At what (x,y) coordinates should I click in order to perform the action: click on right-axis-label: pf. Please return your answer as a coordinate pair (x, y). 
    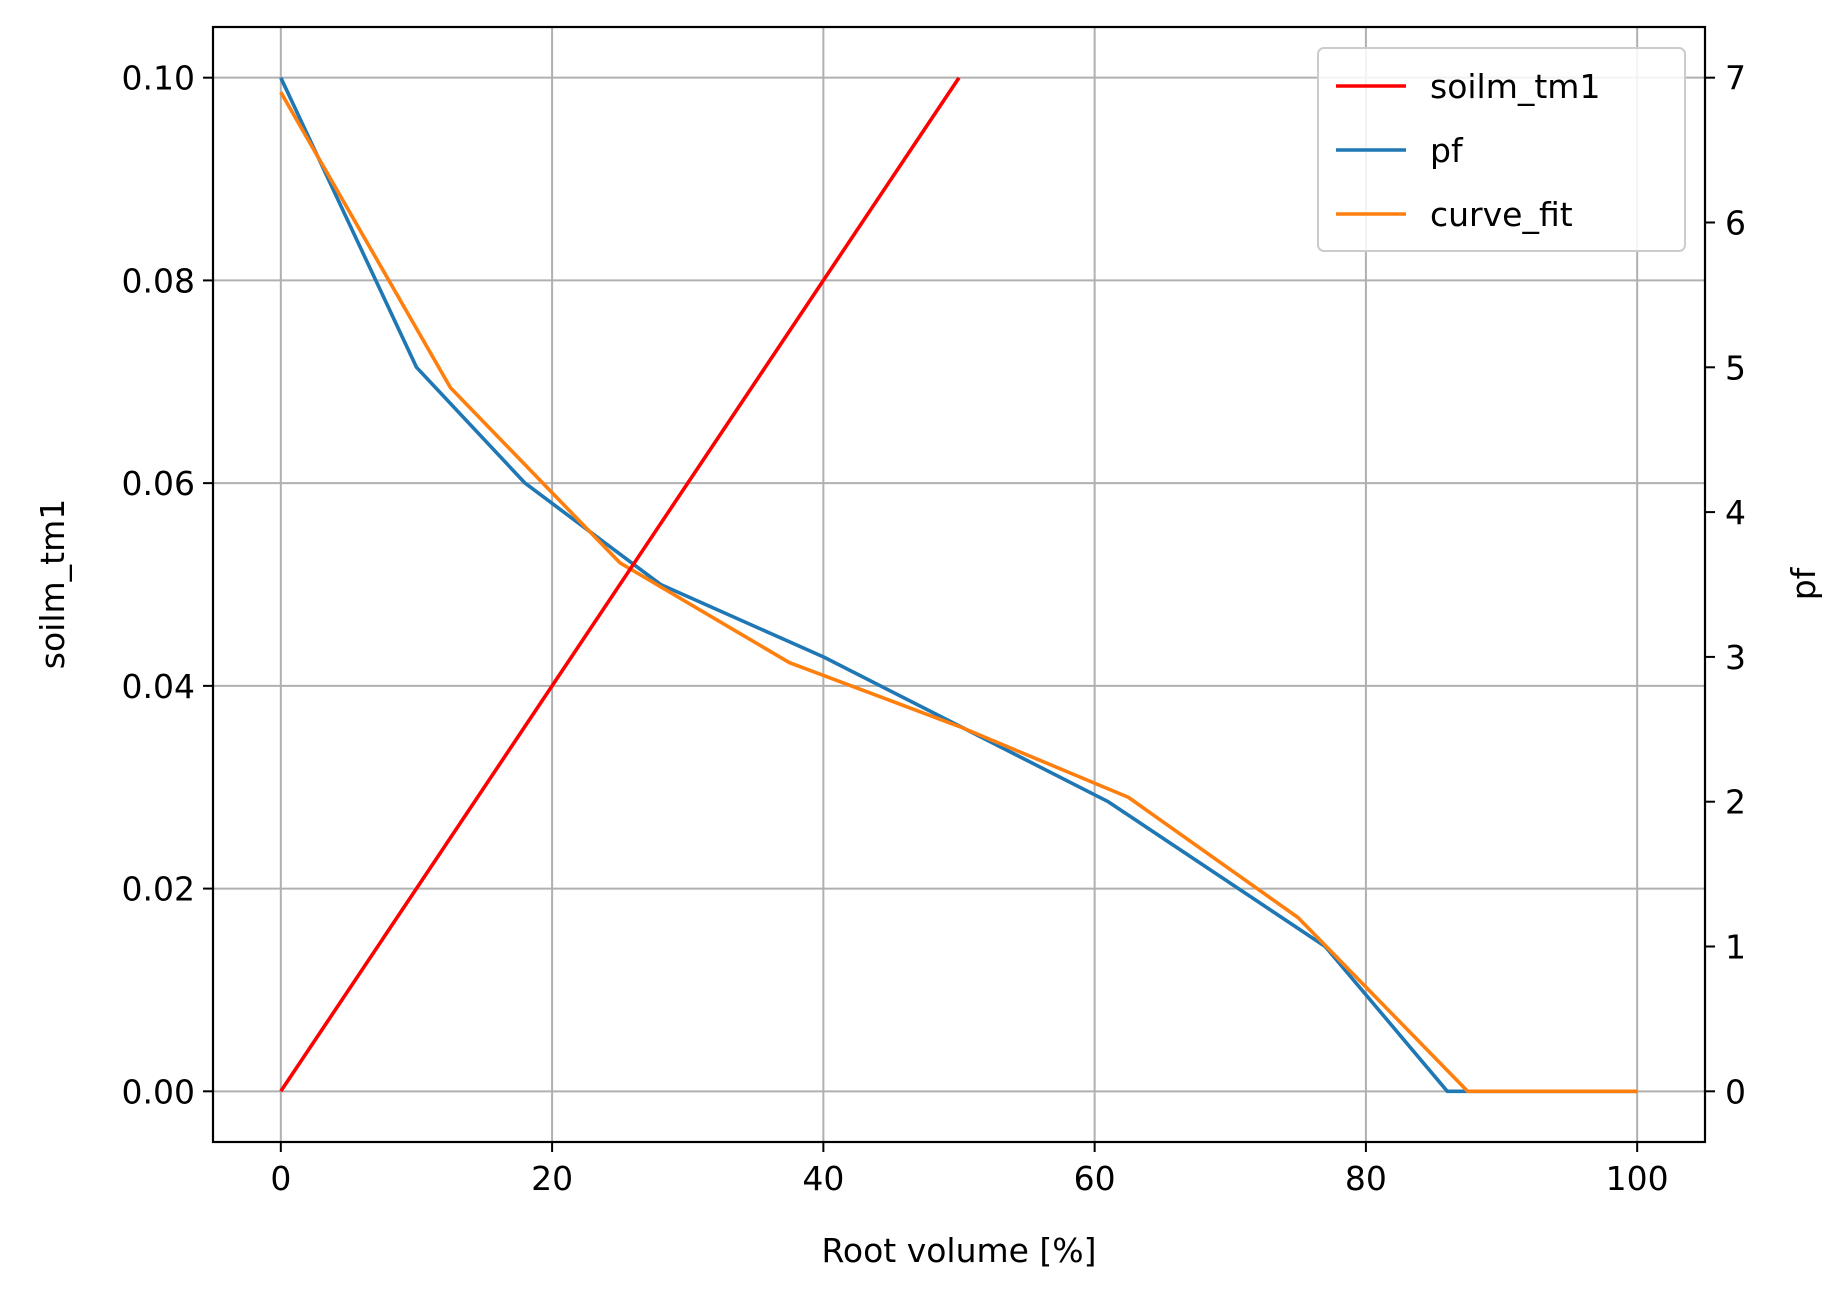
    Looking at the image, I should click on (1803, 583).